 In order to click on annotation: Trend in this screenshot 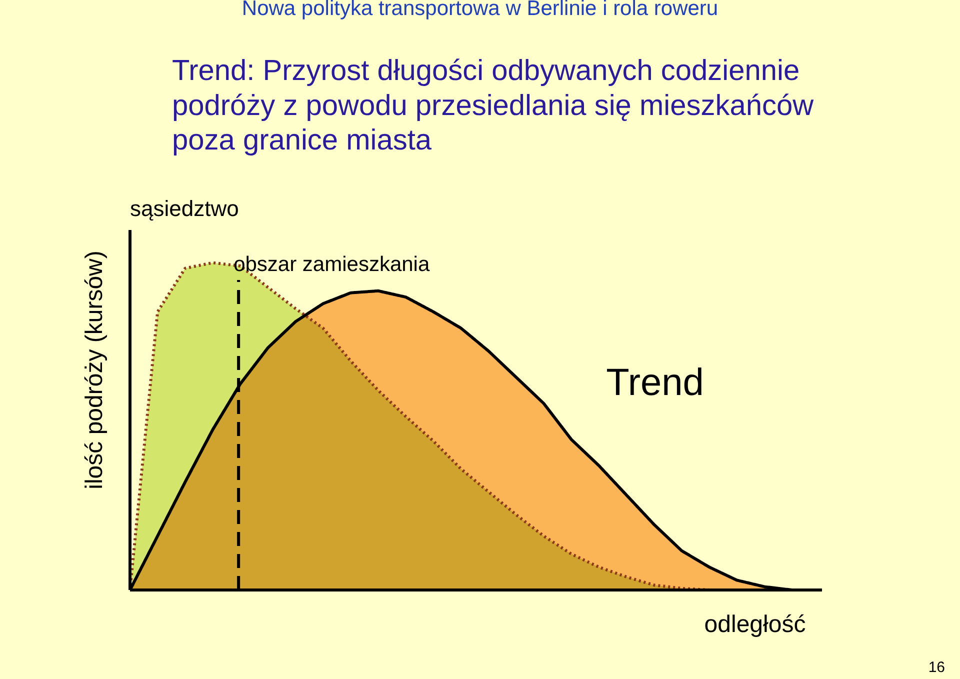, I will do `click(655, 383)`.